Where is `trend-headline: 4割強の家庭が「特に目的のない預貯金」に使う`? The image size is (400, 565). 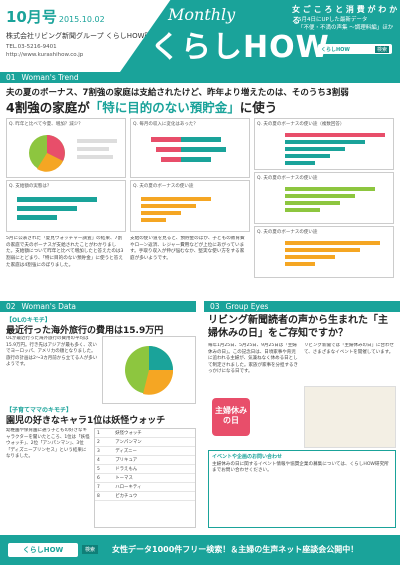 trend-headline: 4割強の家庭が「特に目的のない預貯金」に使う is located at coordinates (142, 107).